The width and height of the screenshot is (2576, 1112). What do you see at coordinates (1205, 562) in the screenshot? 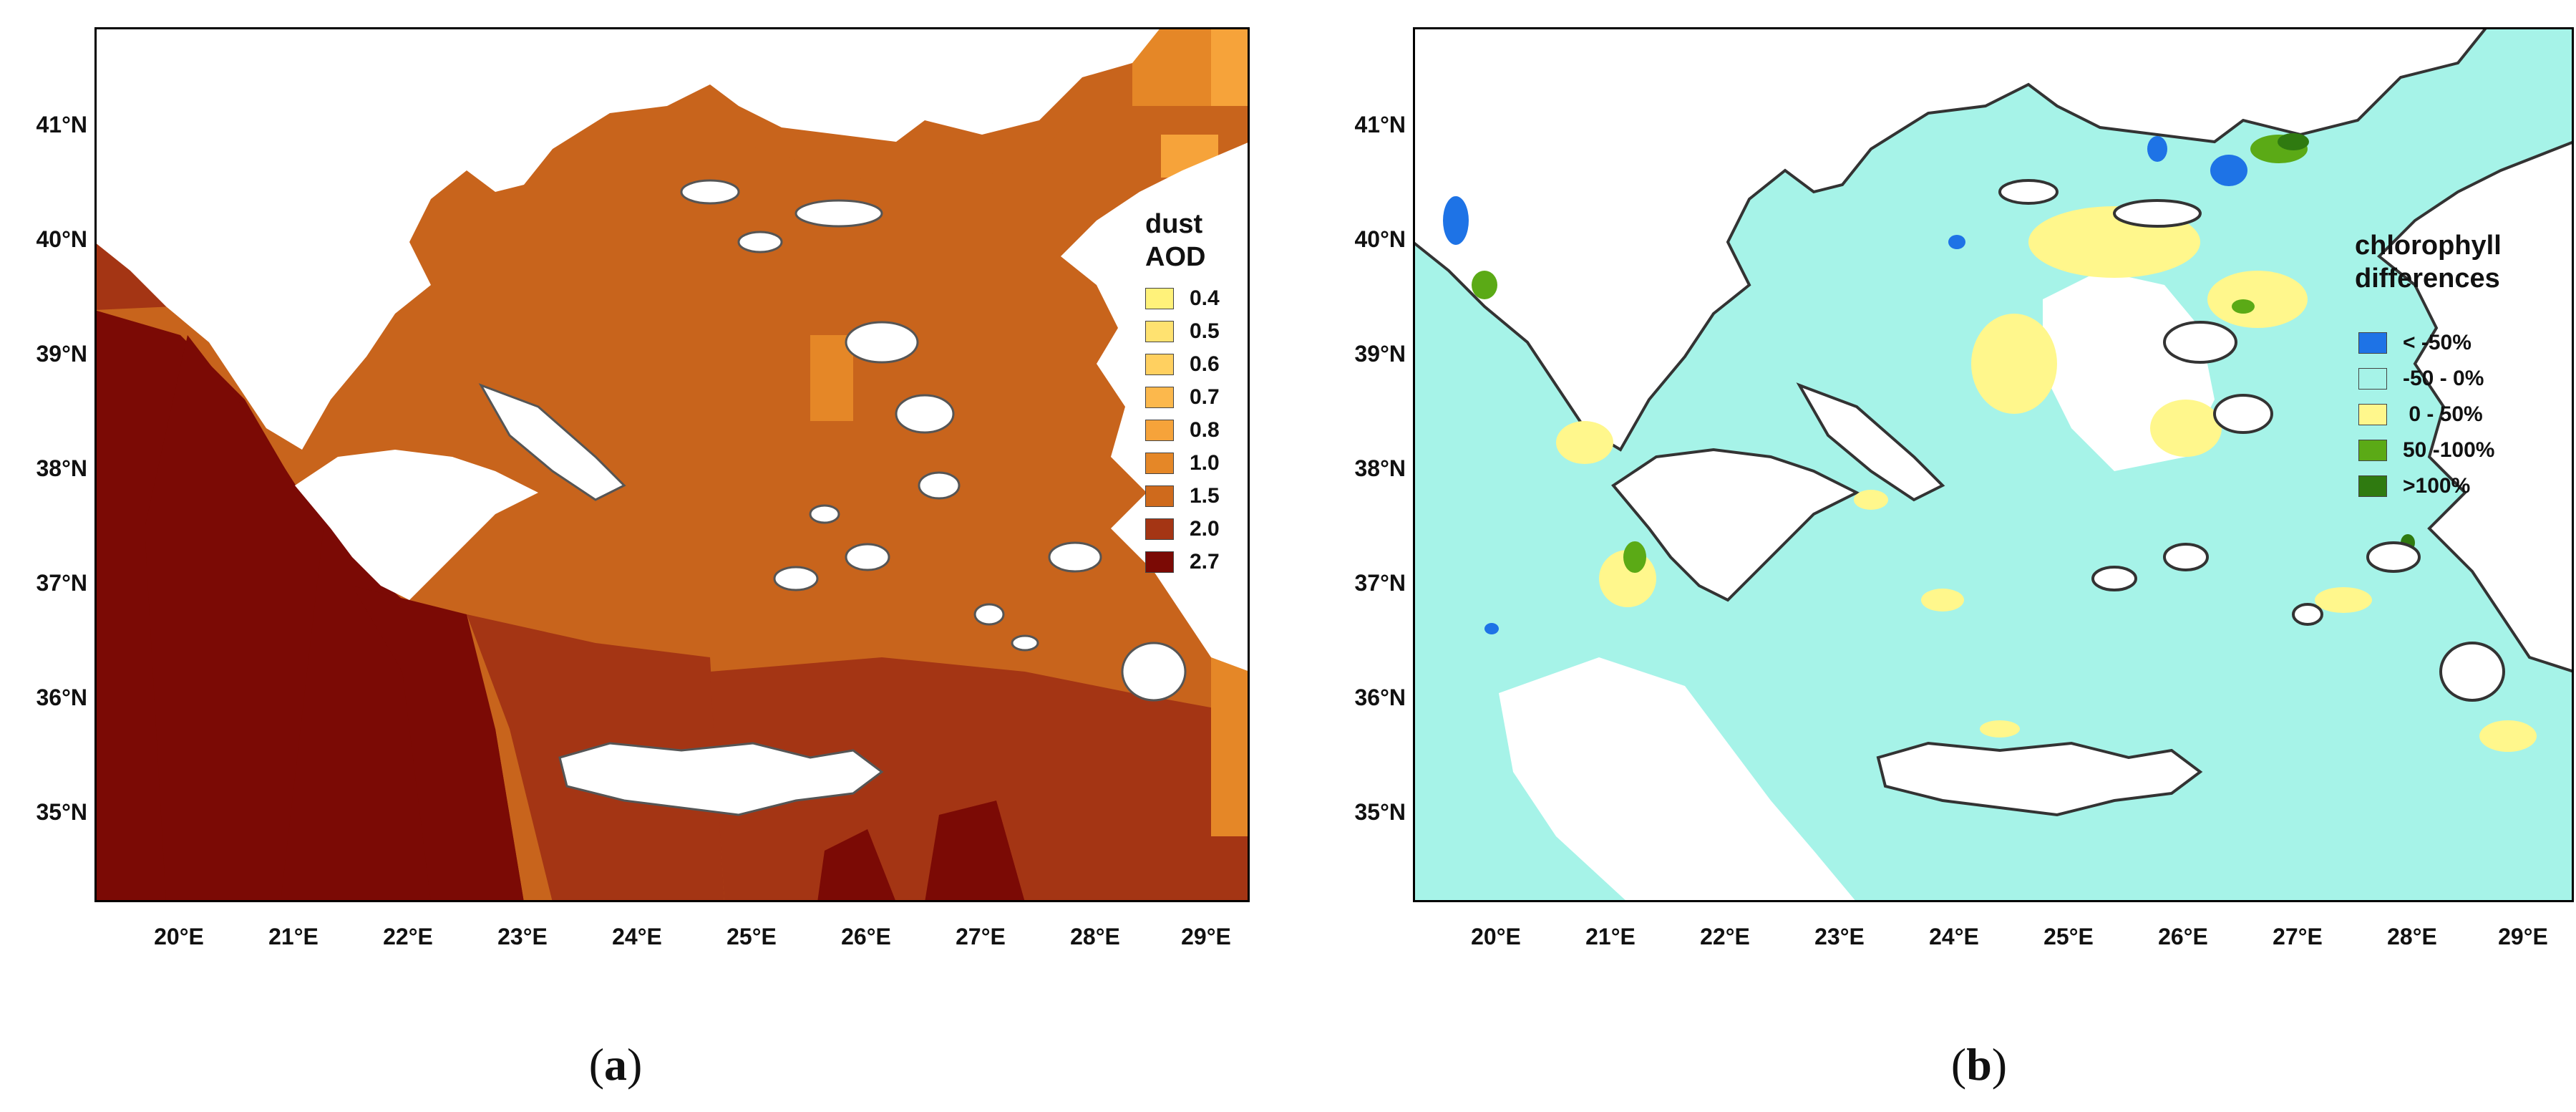
I see `legend-label: 2.7` at bounding box center [1205, 562].